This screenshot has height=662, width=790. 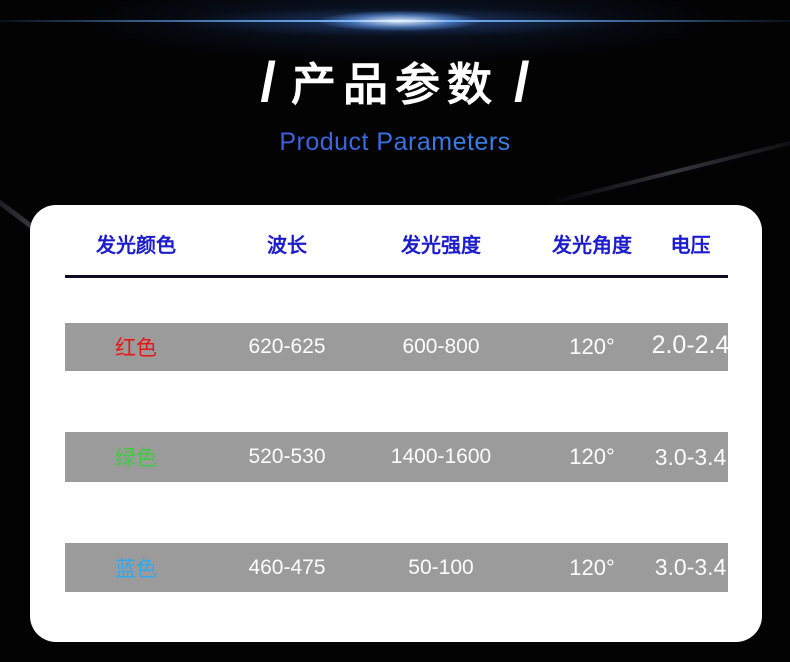 I want to click on cell-intensity: 600-800, so click(x=441, y=346).